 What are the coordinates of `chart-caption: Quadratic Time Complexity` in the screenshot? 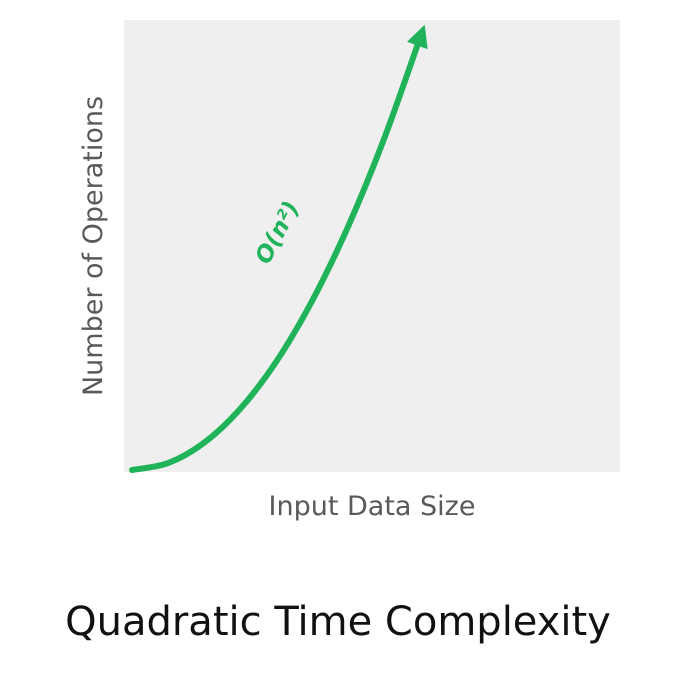 It's located at (338, 622).